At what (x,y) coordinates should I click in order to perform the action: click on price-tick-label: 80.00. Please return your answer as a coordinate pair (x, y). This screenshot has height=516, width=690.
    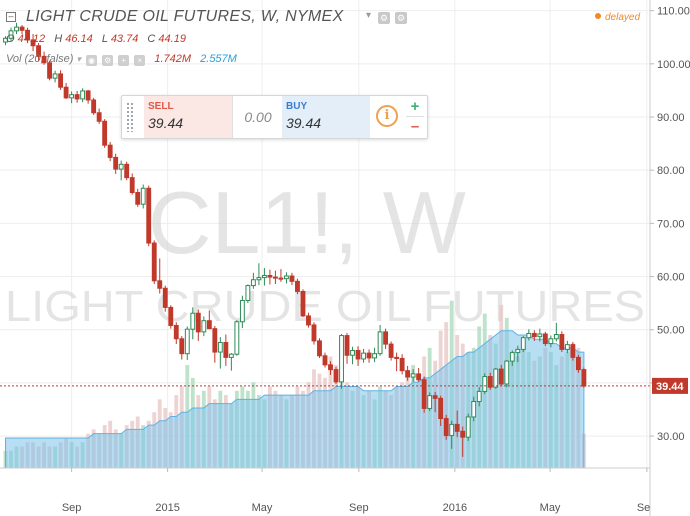
    Looking at the image, I should click on (671, 171).